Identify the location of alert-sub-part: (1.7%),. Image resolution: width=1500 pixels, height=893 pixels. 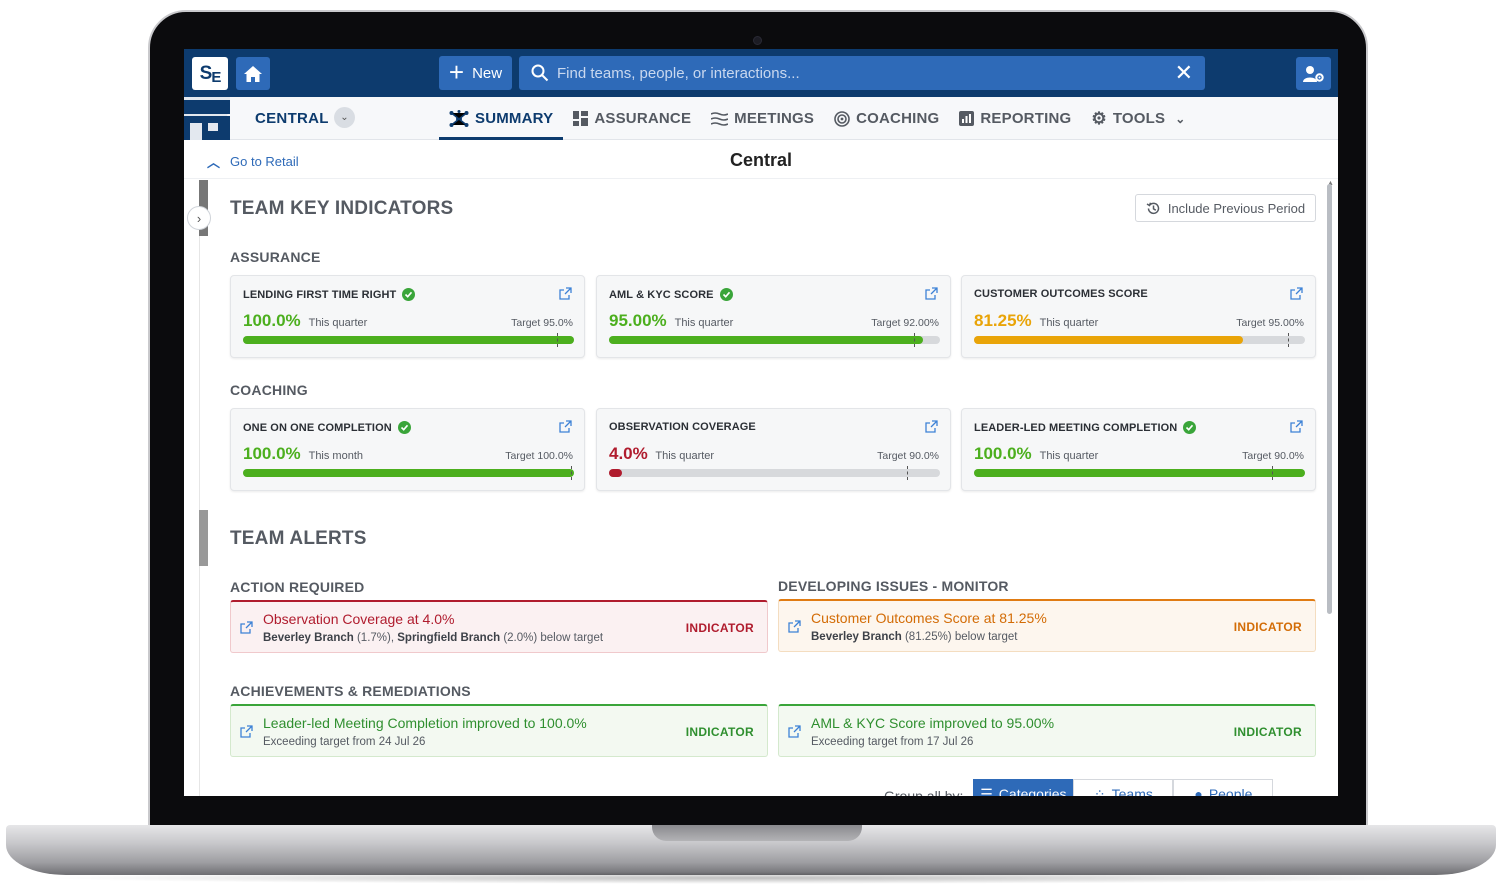
(375, 638).